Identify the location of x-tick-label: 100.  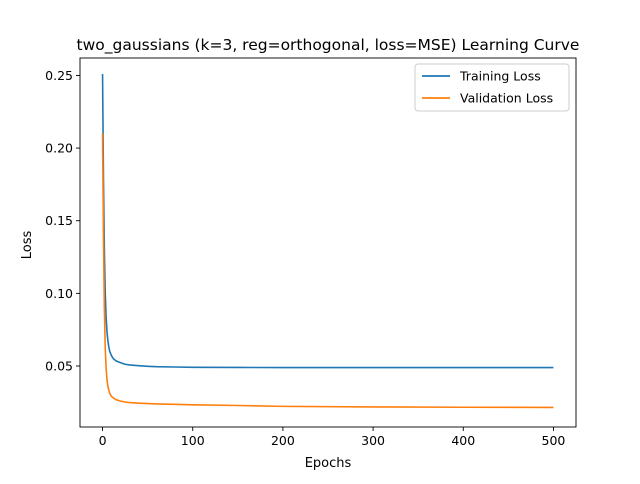
(193, 440).